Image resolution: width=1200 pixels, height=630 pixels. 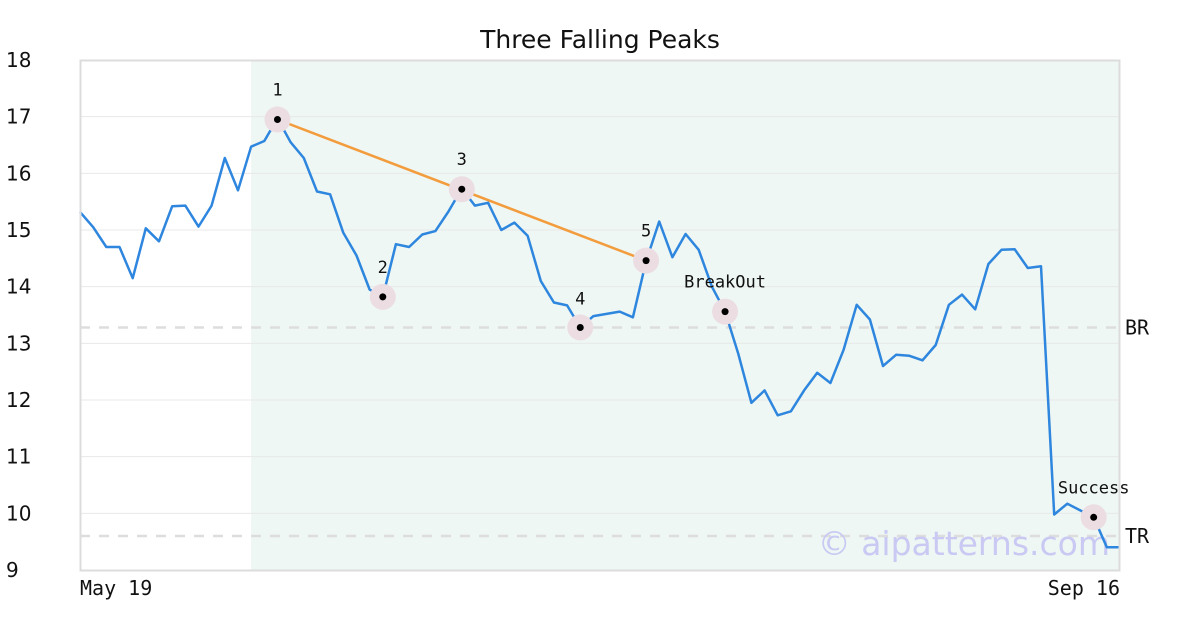 I want to click on y-tick-label: 10, so click(x=18, y=513).